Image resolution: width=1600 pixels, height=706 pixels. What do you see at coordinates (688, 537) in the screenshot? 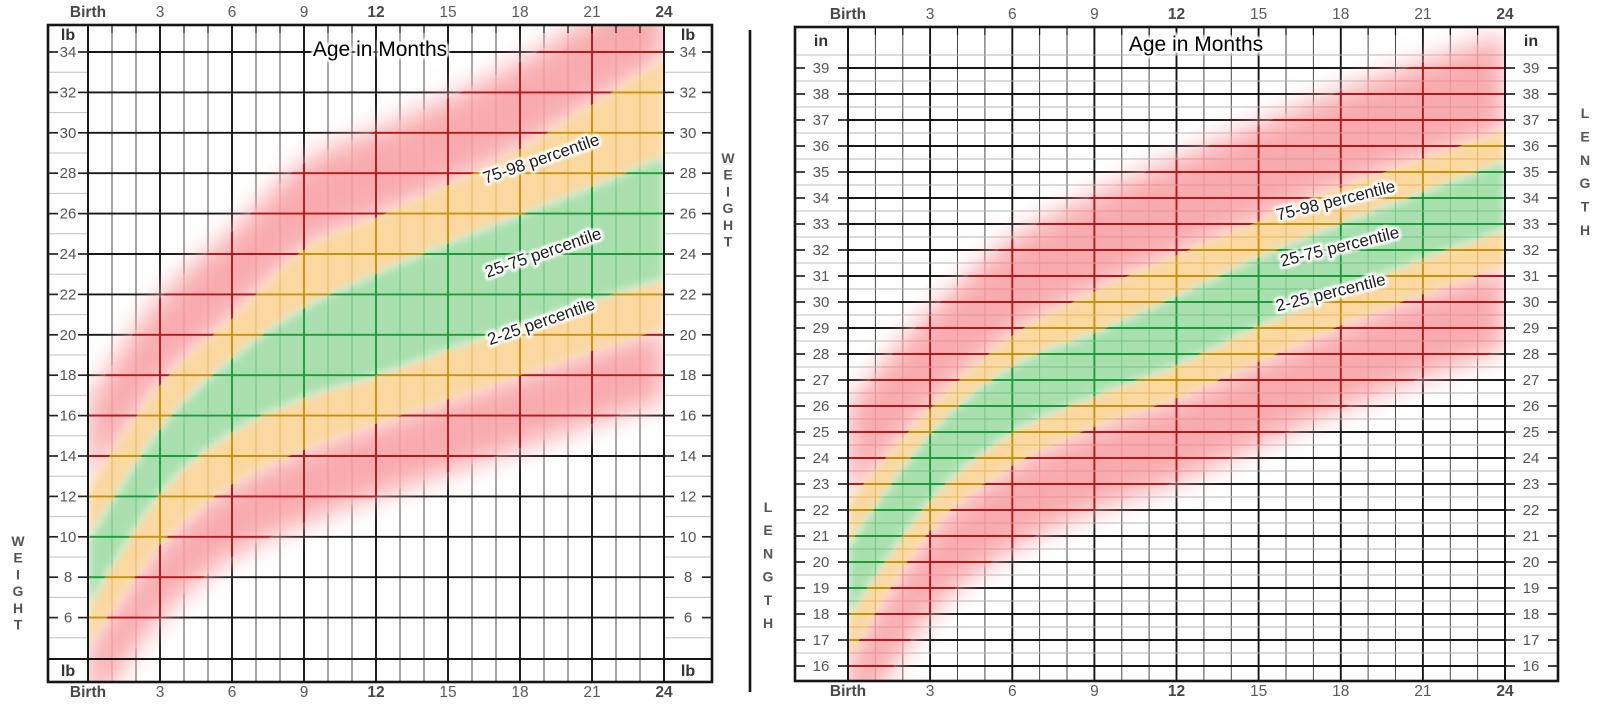
I see `y-axis-tick-label: 10` at bounding box center [688, 537].